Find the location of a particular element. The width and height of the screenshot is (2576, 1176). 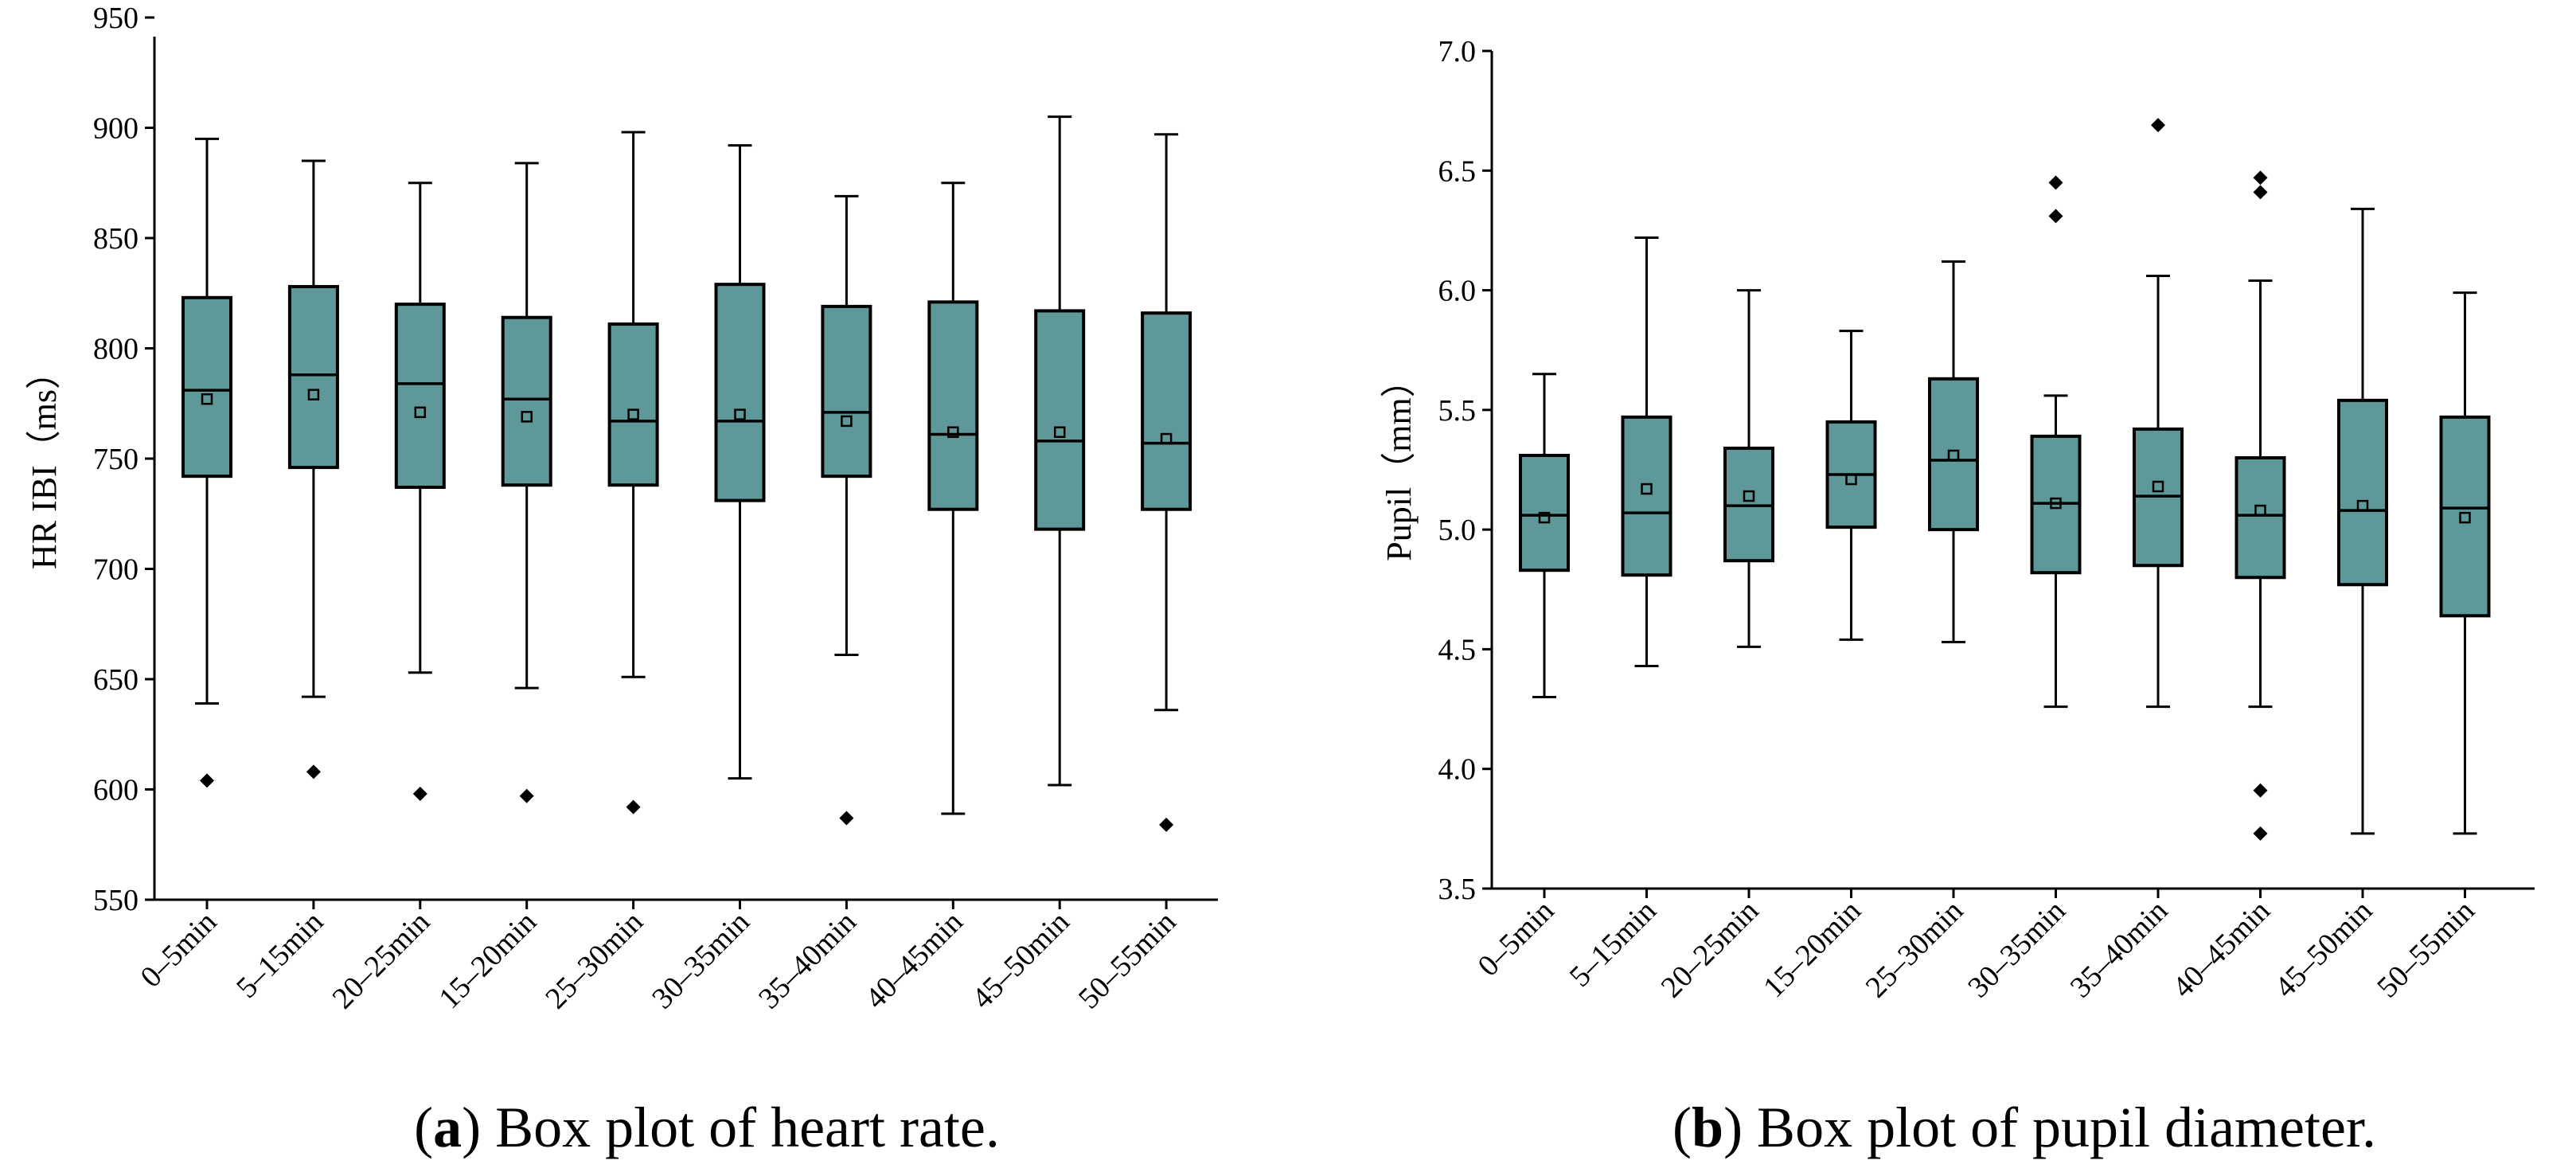

y-tick-label: 3.5 is located at coordinates (1457, 889).